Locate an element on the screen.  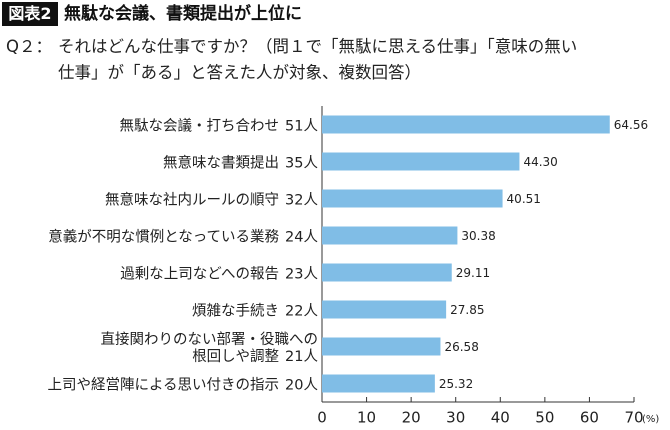
category-count: 51人 is located at coordinates (301, 126).